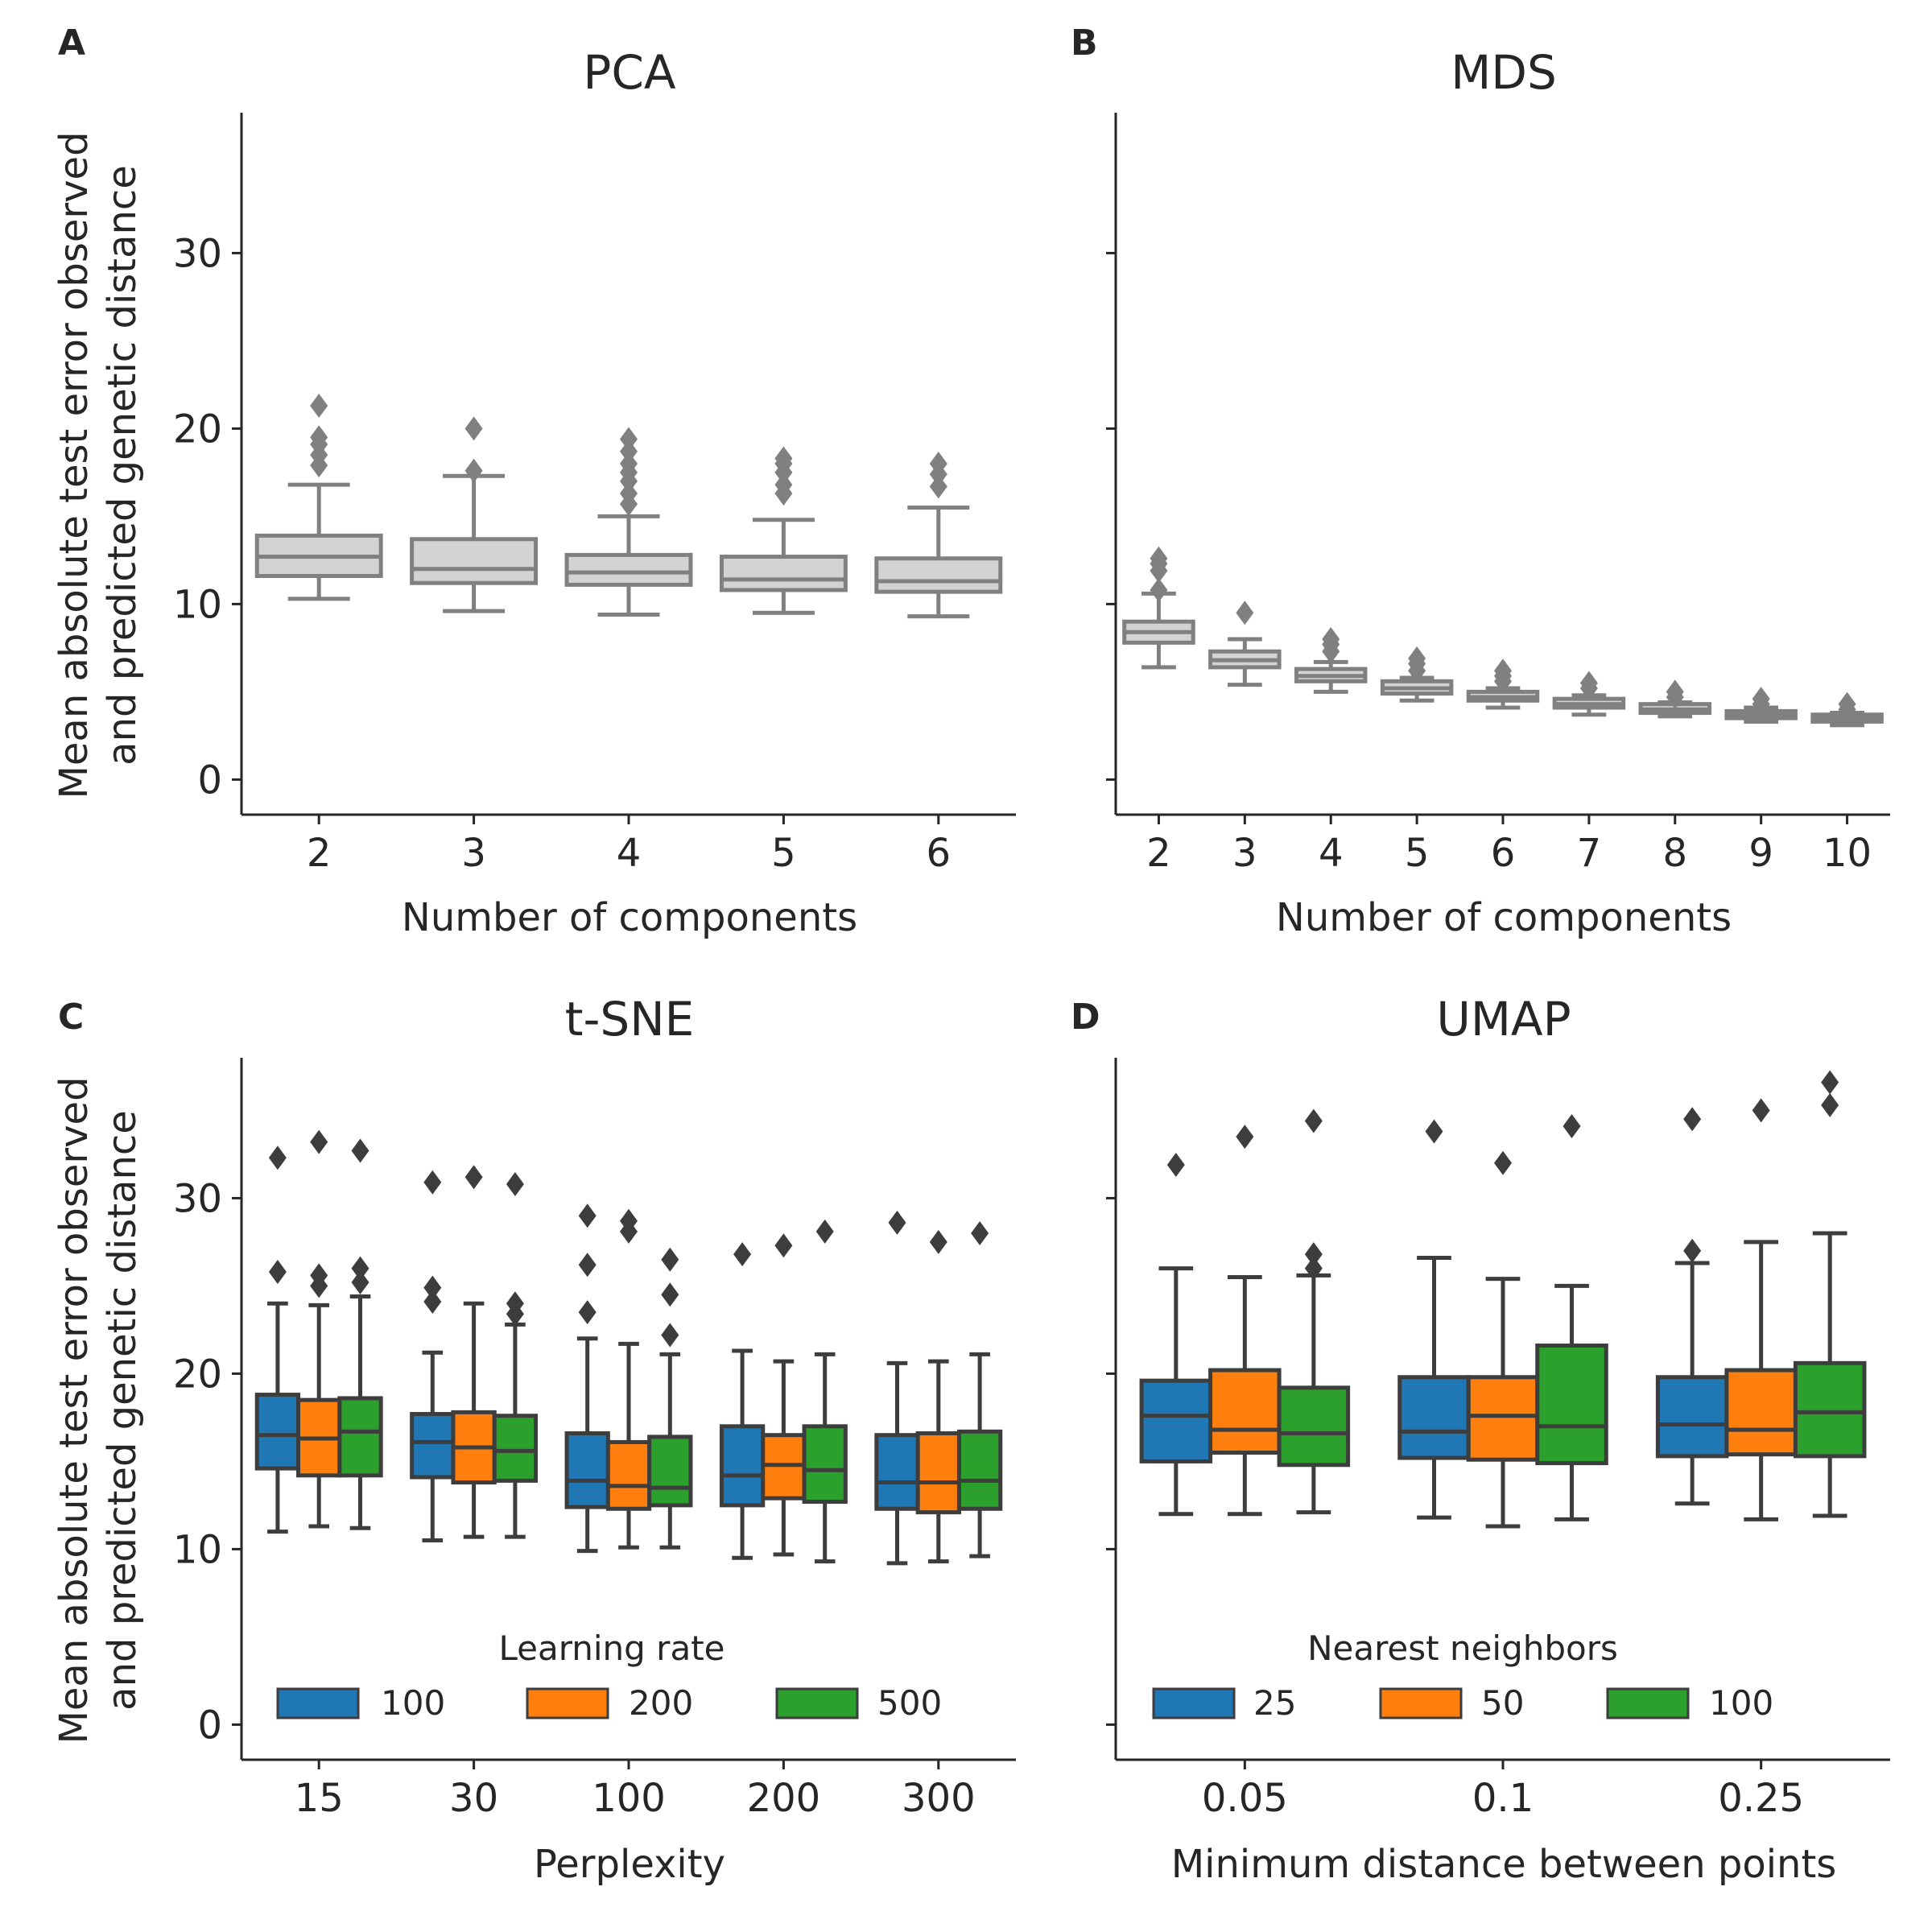 This screenshot has width=1932, height=1932. Describe the element at coordinates (122, 465) in the screenshot. I see `panel-a-ylabel-line2: and predicted genetic distance` at that location.